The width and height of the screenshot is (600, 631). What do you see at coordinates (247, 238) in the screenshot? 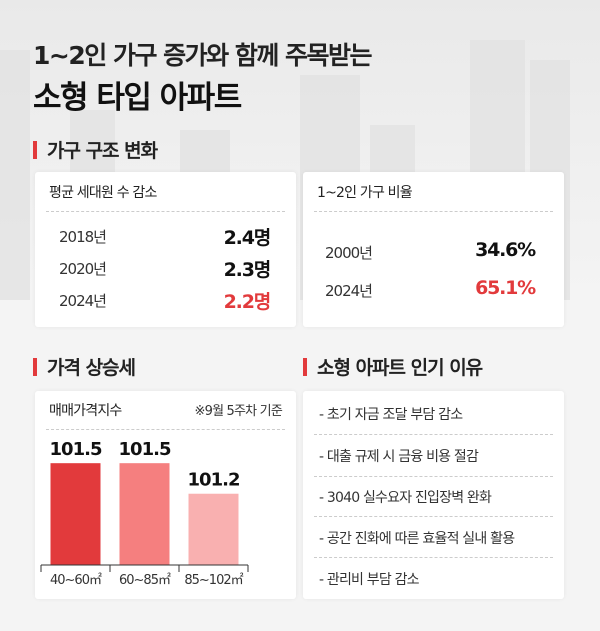
I see `value: 2.4명` at bounding box center [247, 238].